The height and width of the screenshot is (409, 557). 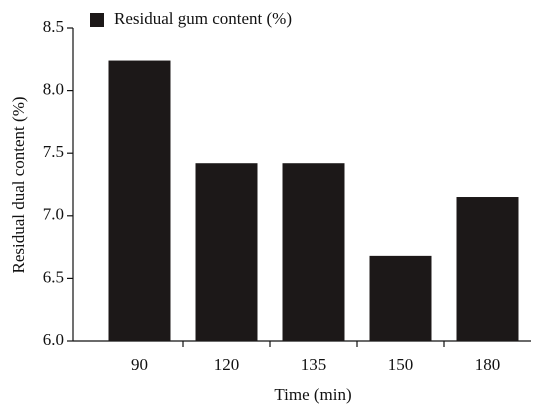 I want to click on y-tick-label: 8.5, so click(x=53, y=26).